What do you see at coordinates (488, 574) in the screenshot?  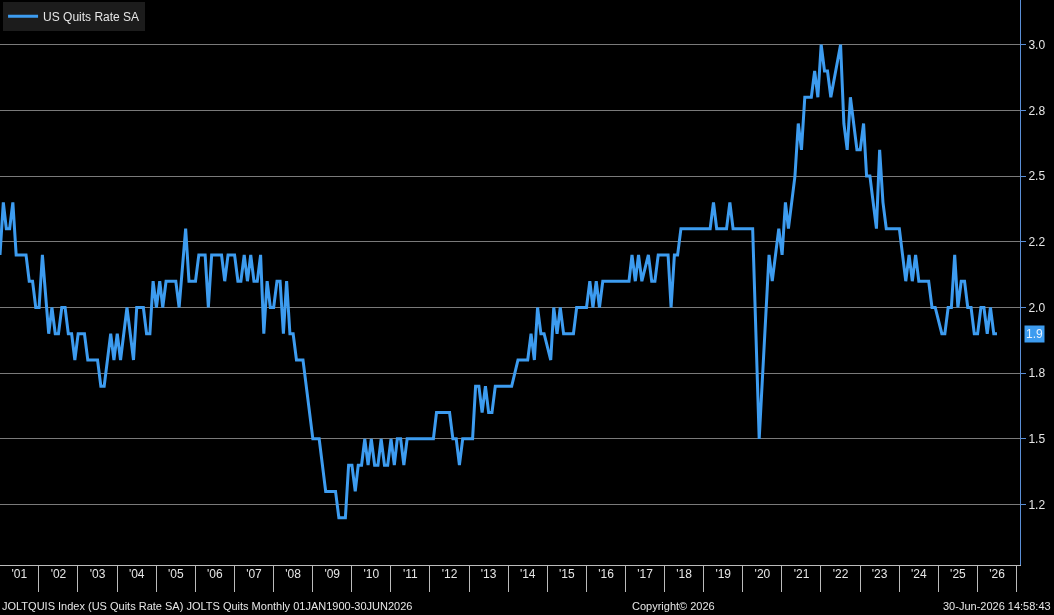 I see `x-tick-label: '13` at bounding box center [488, 574].